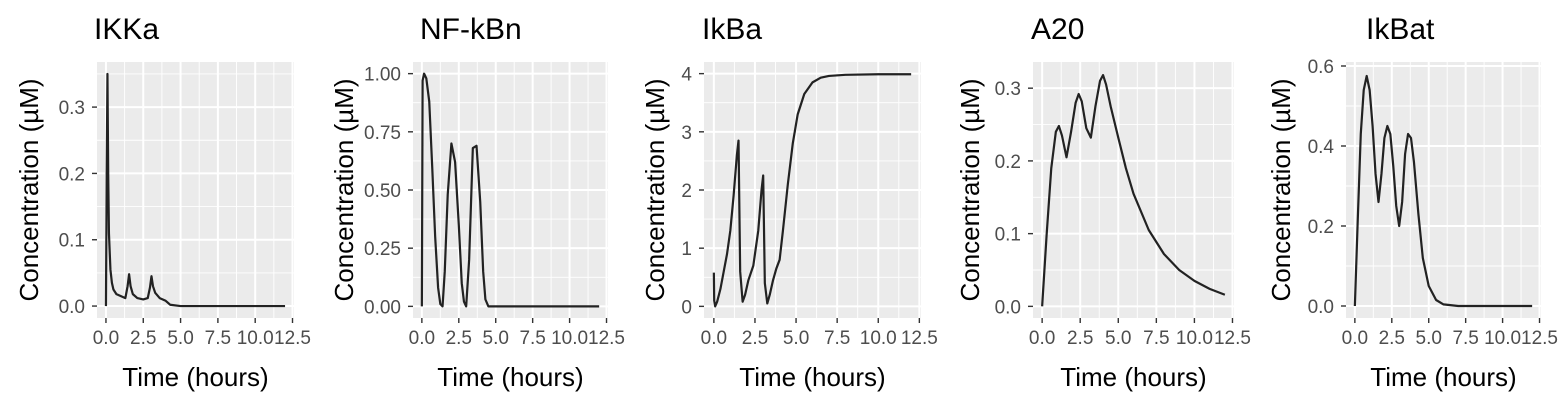  I want to click on y-tick-label: 2, so click(686, 191).